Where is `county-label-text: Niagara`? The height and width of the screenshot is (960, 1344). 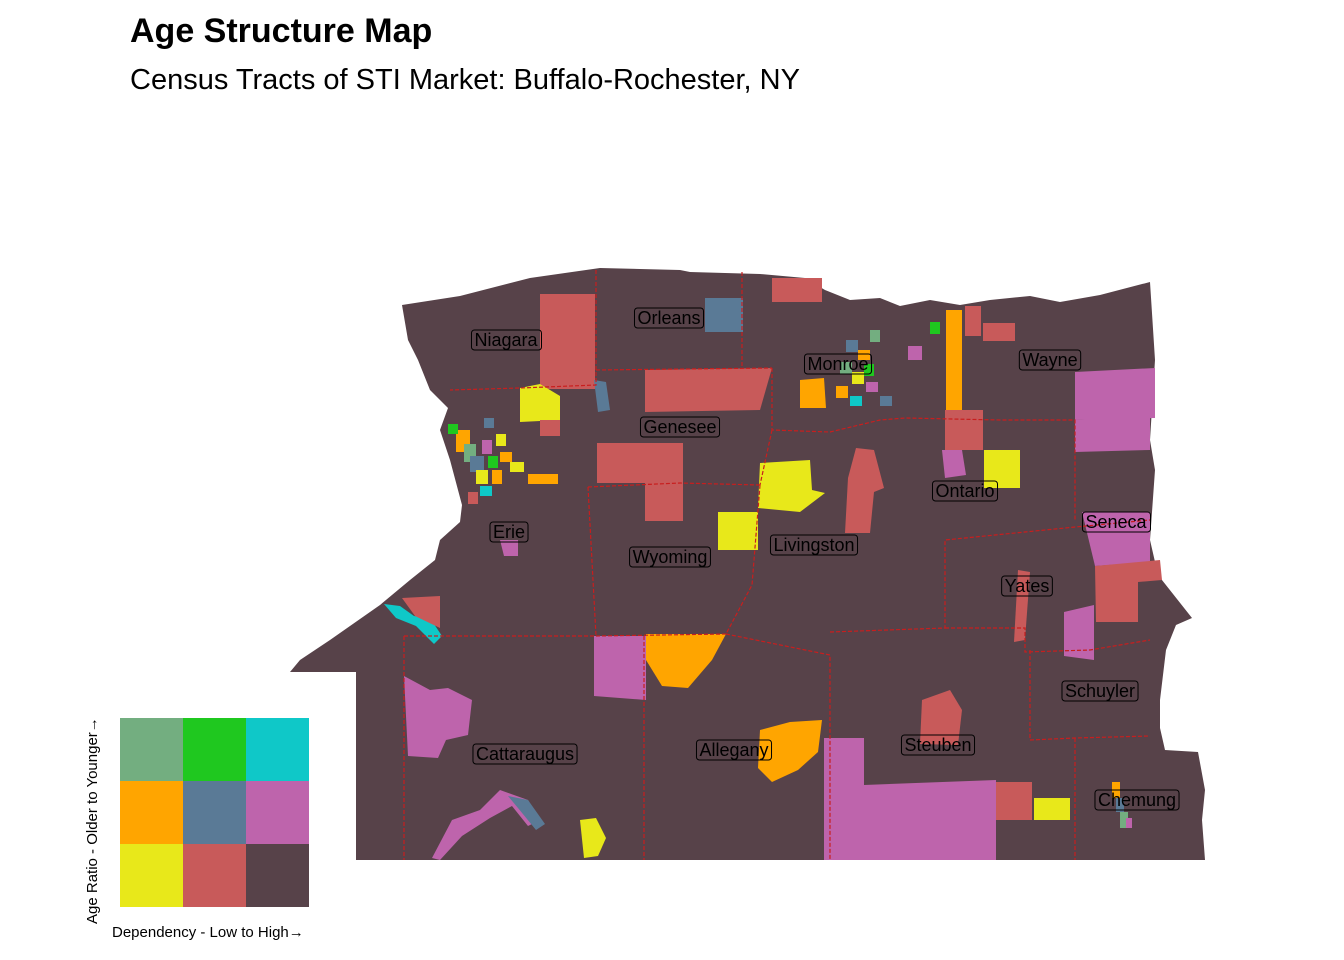 county-label-text: Niagara is located at coordinates (506, 340).